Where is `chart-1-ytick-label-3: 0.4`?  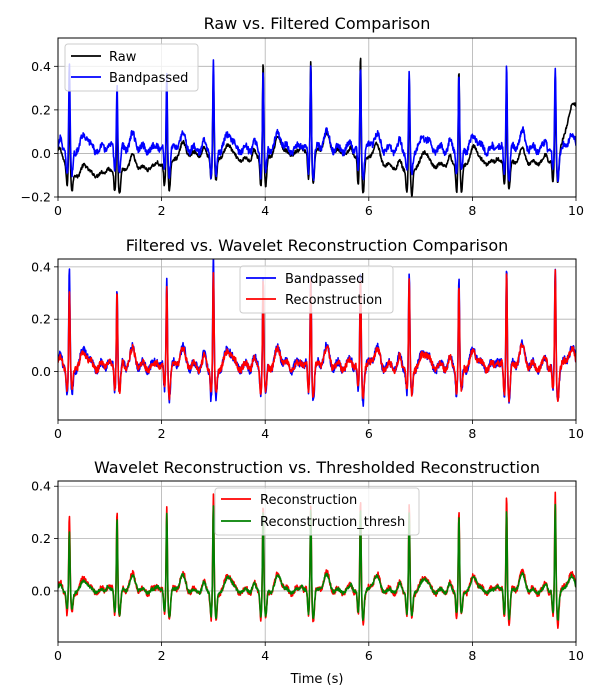 chart-1-ytick-label-3: 0.4 is located at coordinates (41, 66).